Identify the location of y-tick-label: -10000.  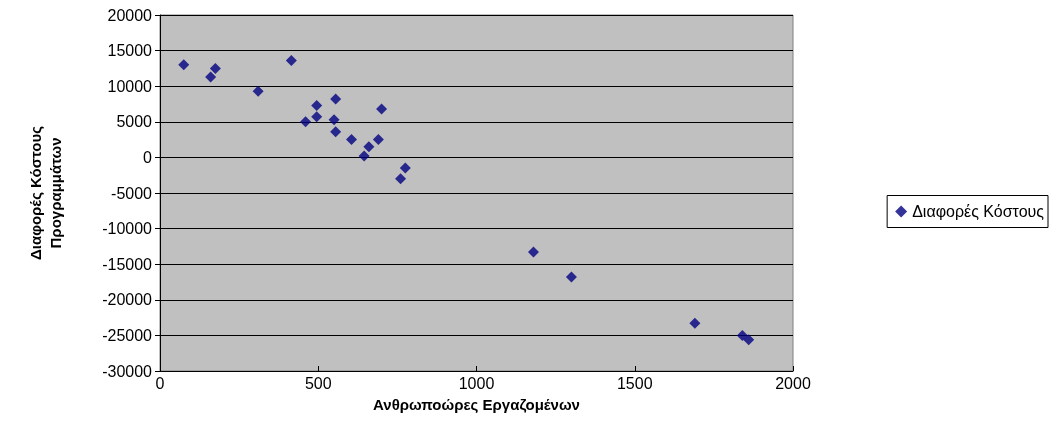
(127, 229).